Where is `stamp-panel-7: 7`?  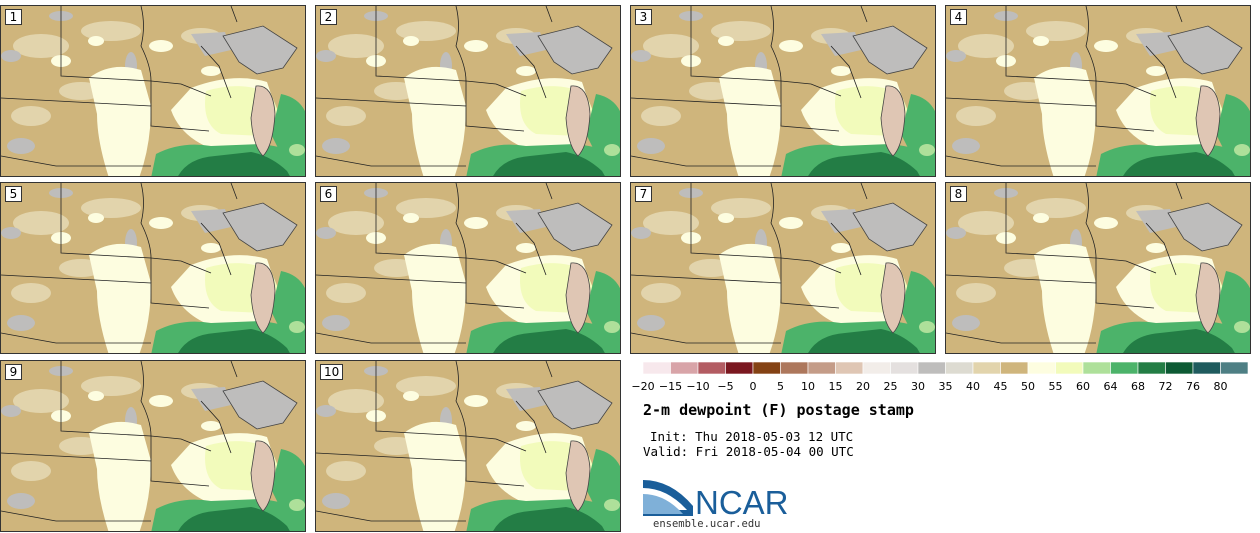
stamp-panel-7: 7 is located at coordinates (783, 268).